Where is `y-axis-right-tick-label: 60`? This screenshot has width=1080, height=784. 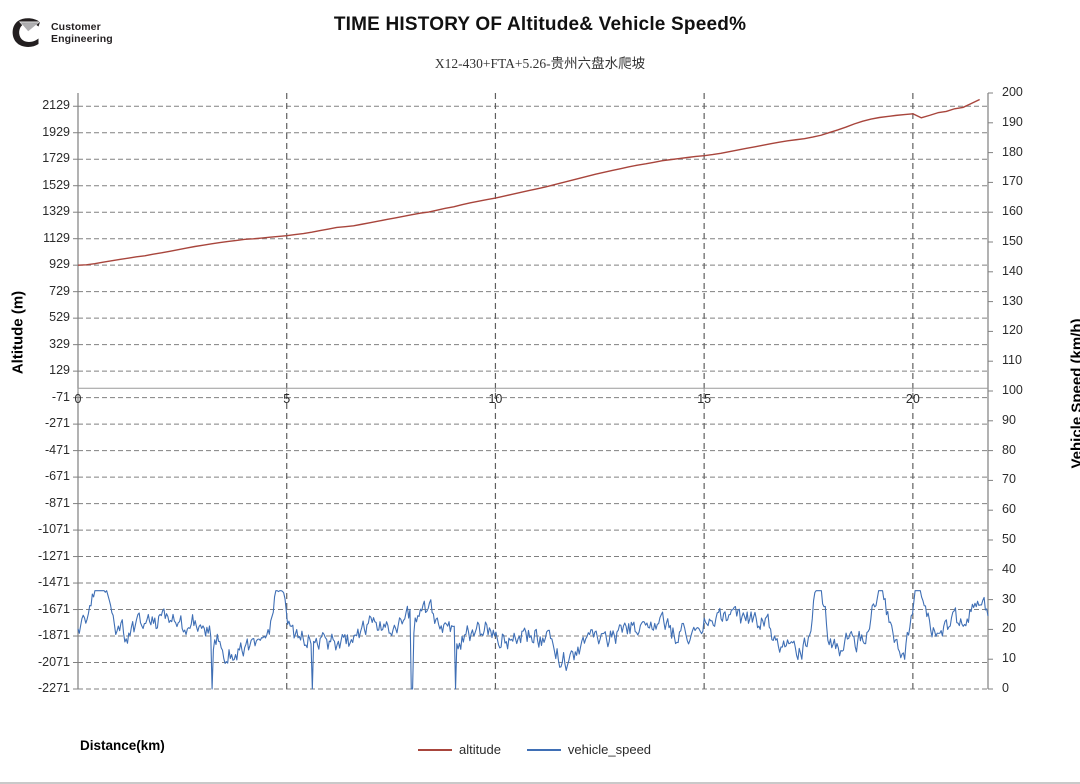
y-axis-right-tick-label: 60 is located at coordinates (1009, 509).